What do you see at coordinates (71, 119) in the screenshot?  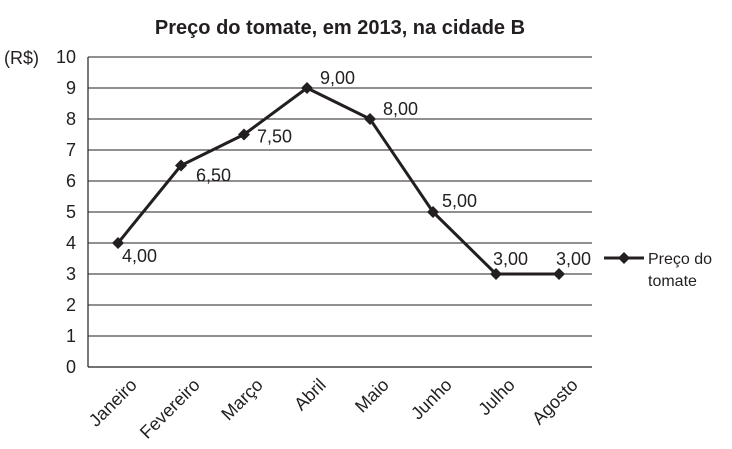 I see `y-tick-label: 8` at bounding box center [71, 119].